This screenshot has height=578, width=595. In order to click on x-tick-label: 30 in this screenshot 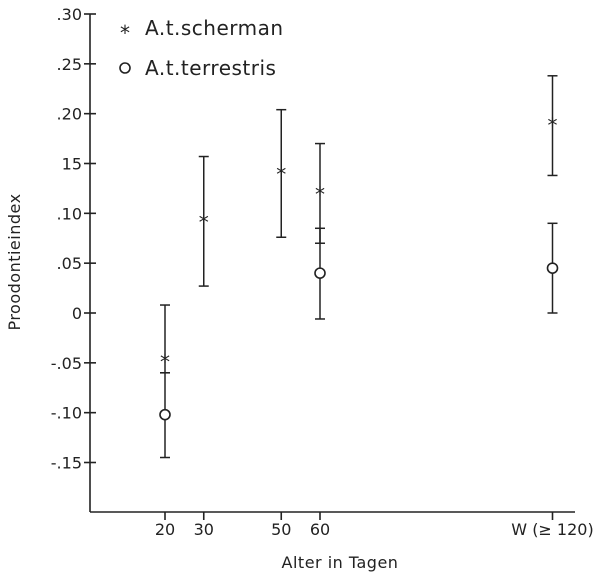, I will do `click(204, 529)`.